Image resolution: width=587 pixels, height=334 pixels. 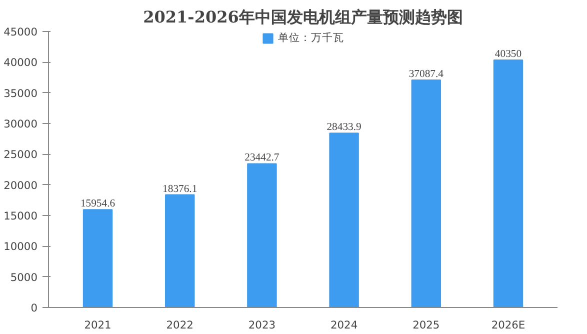 What do you see at coordinates (34, 308) in the screenshot?
I see `y-tick-label: 0` at bounding box center [34, 308].